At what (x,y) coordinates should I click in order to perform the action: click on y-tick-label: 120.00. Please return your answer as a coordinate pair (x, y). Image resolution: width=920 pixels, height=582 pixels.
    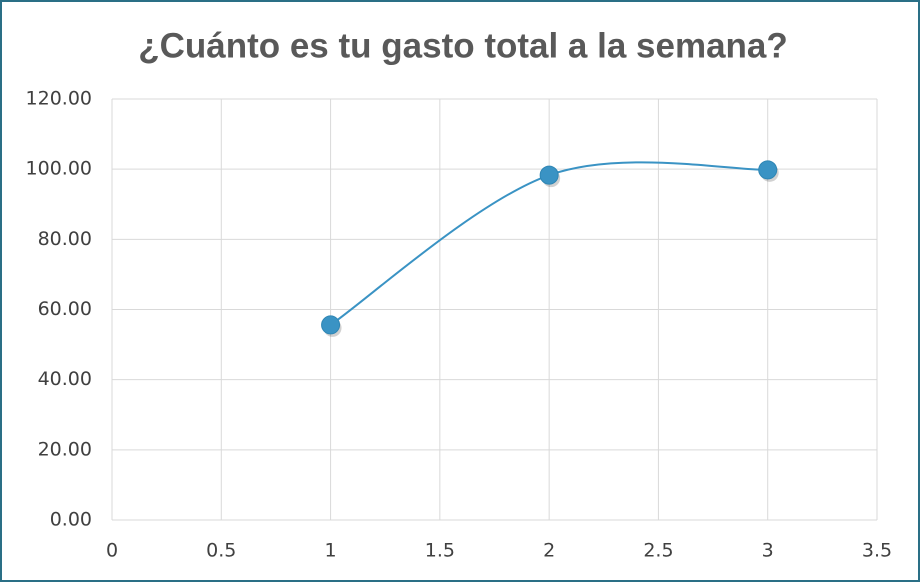
    Looking at the image, I should click on (59, 99).